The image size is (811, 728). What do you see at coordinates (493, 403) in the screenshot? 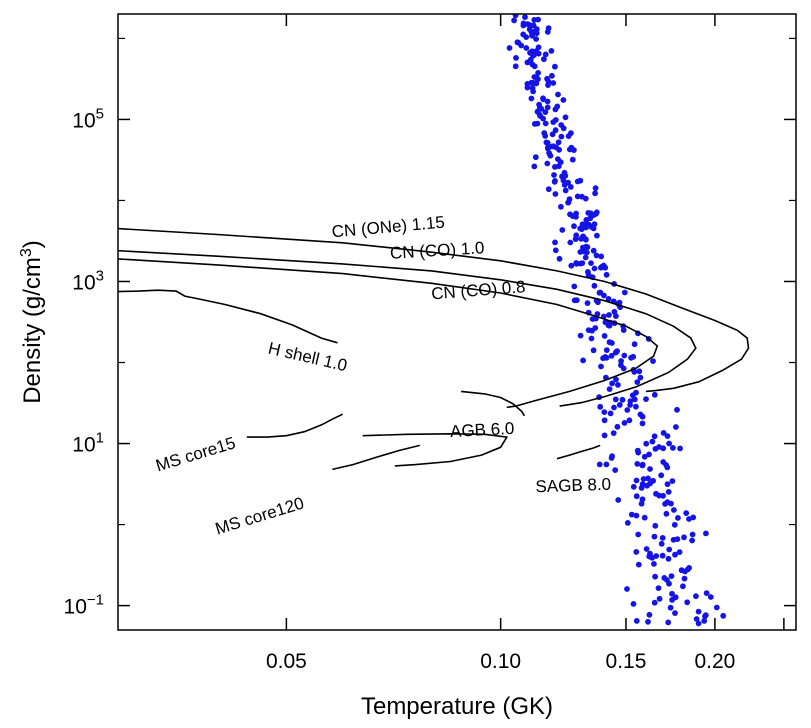
I see `track-curve` at bounding box center [493, 403].